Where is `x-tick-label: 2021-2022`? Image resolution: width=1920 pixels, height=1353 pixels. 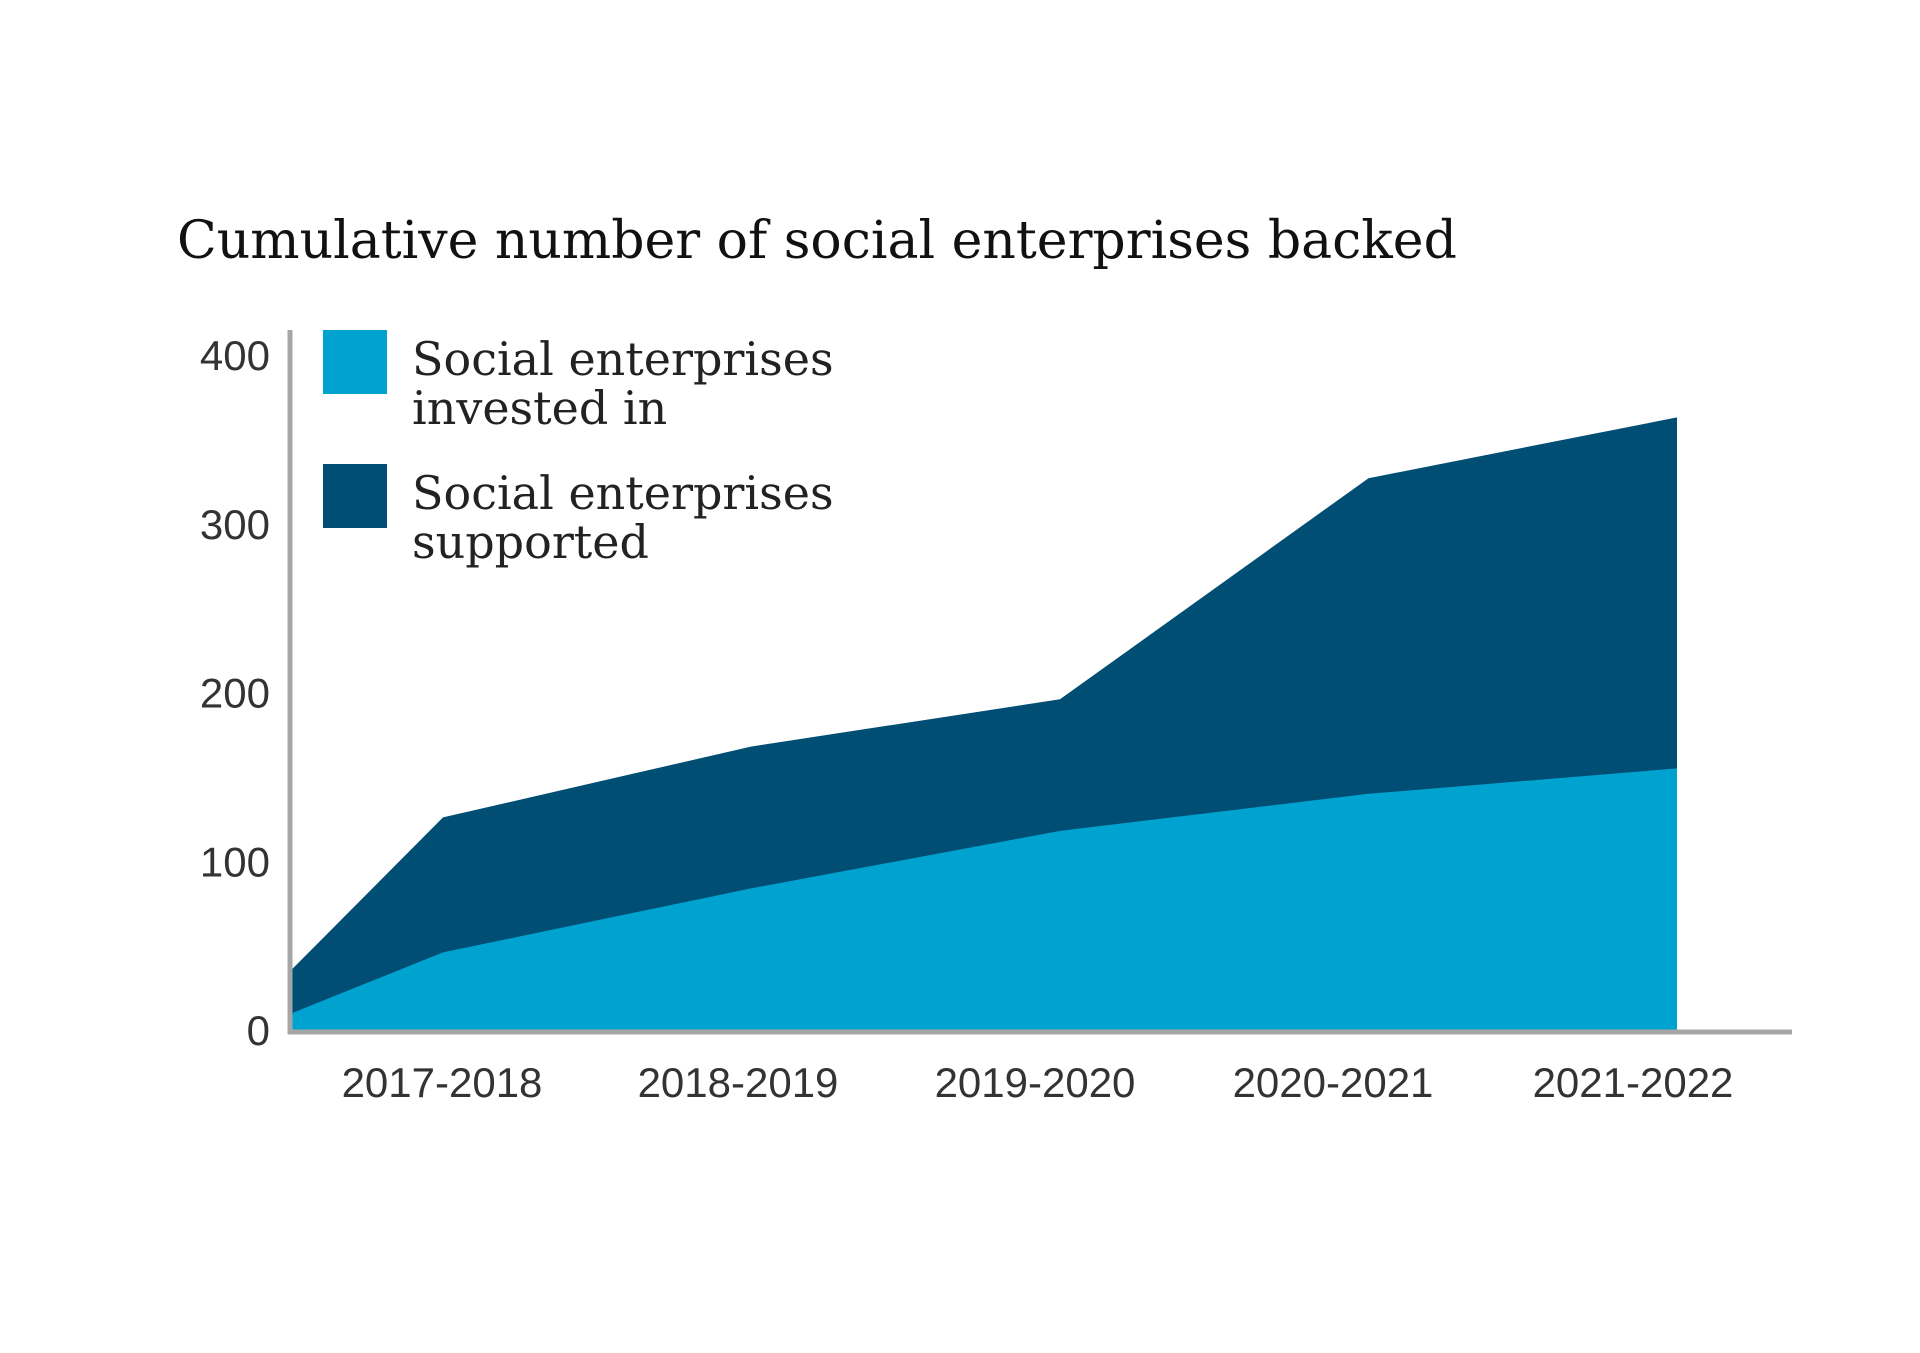 x-tick-label: 2021-2022 is located at coordinates (1633, 1082).